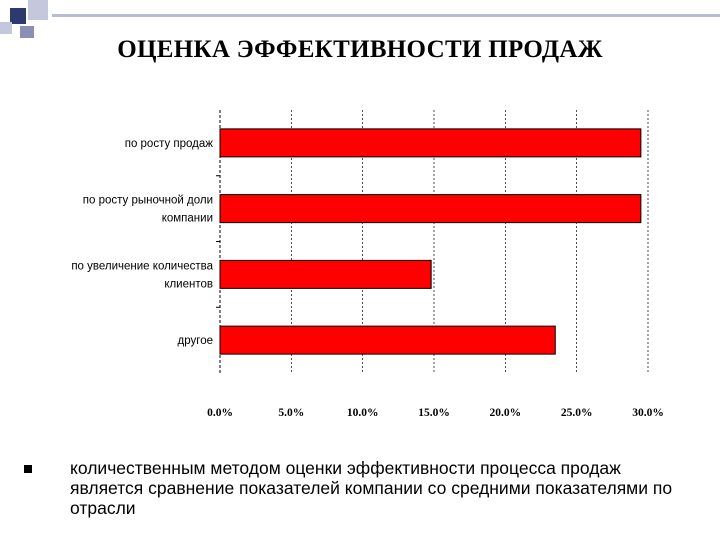  Describe the element at coordinates (28, 469) in the screenshot. I see `bullet-square-icon` at that location.